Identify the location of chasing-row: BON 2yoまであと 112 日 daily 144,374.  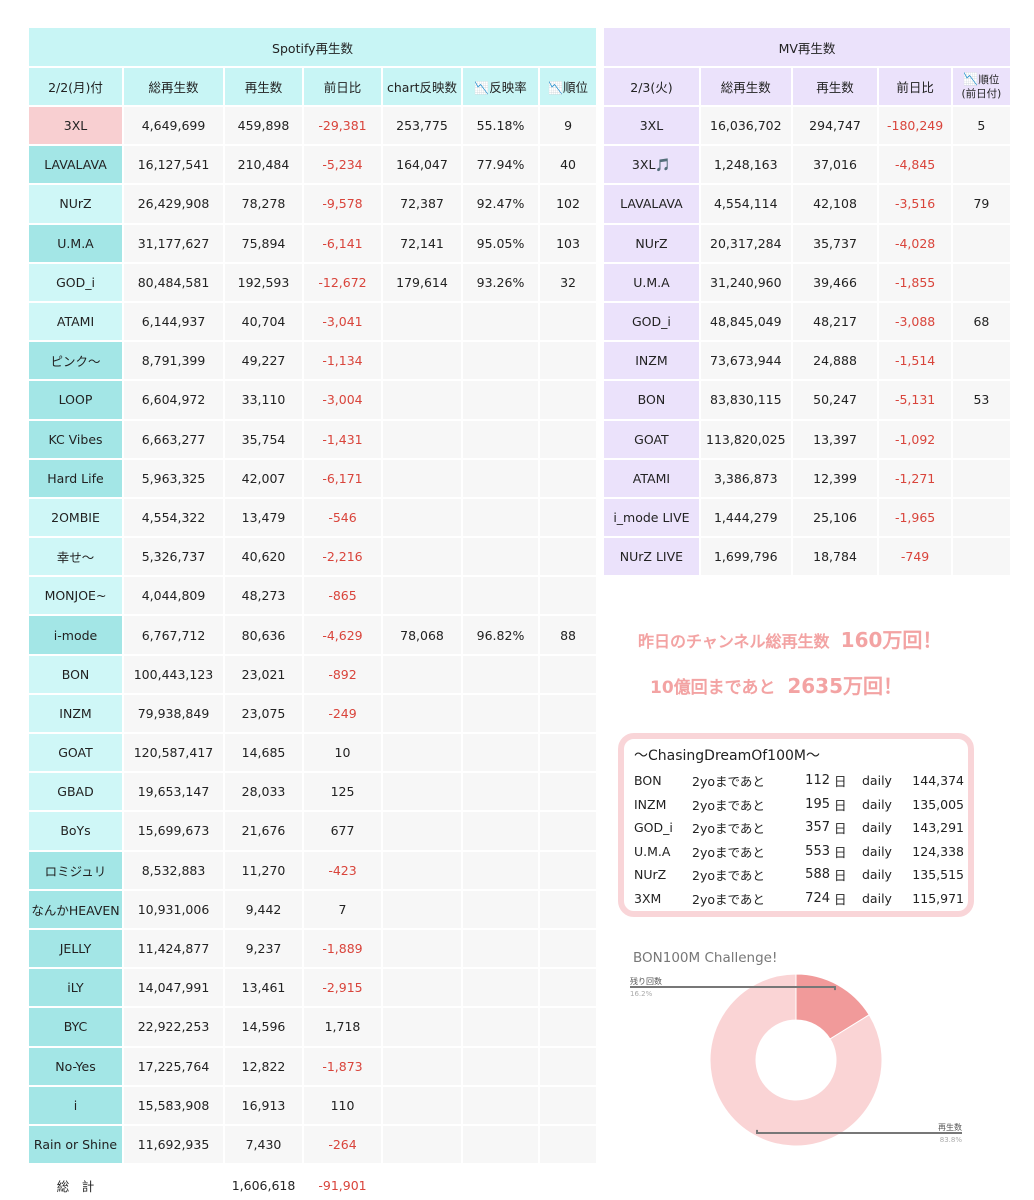
(799, 781).